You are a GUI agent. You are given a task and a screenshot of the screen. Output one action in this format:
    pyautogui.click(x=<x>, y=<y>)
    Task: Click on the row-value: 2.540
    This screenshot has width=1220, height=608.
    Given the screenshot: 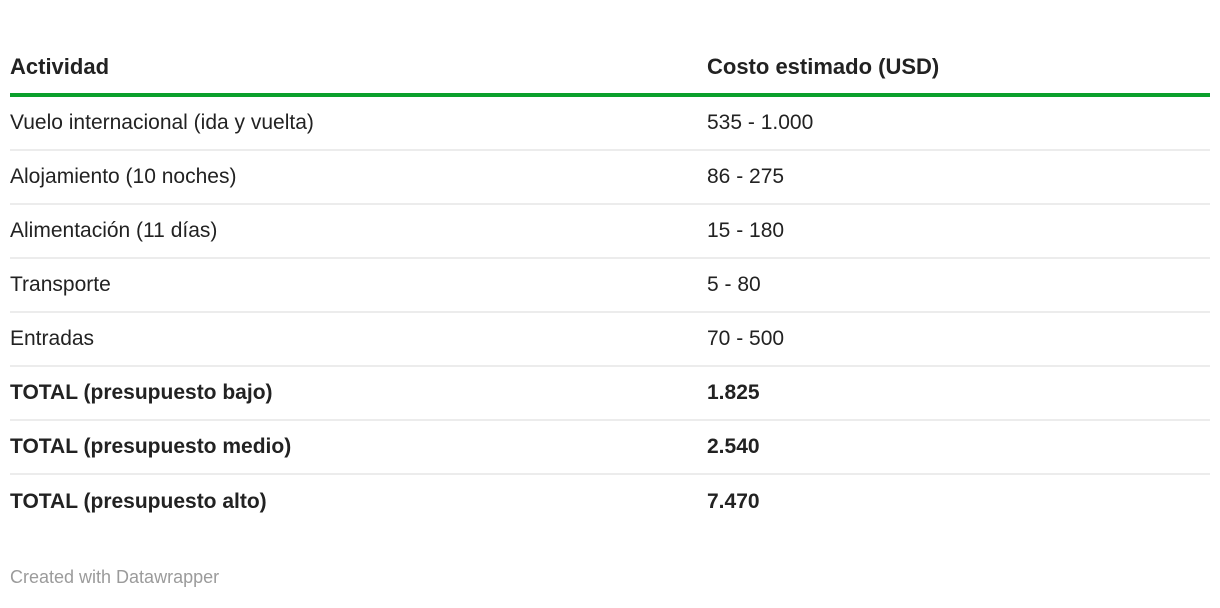 What is the action you would take?
    pyautogui.click(x=733, y=446)
    